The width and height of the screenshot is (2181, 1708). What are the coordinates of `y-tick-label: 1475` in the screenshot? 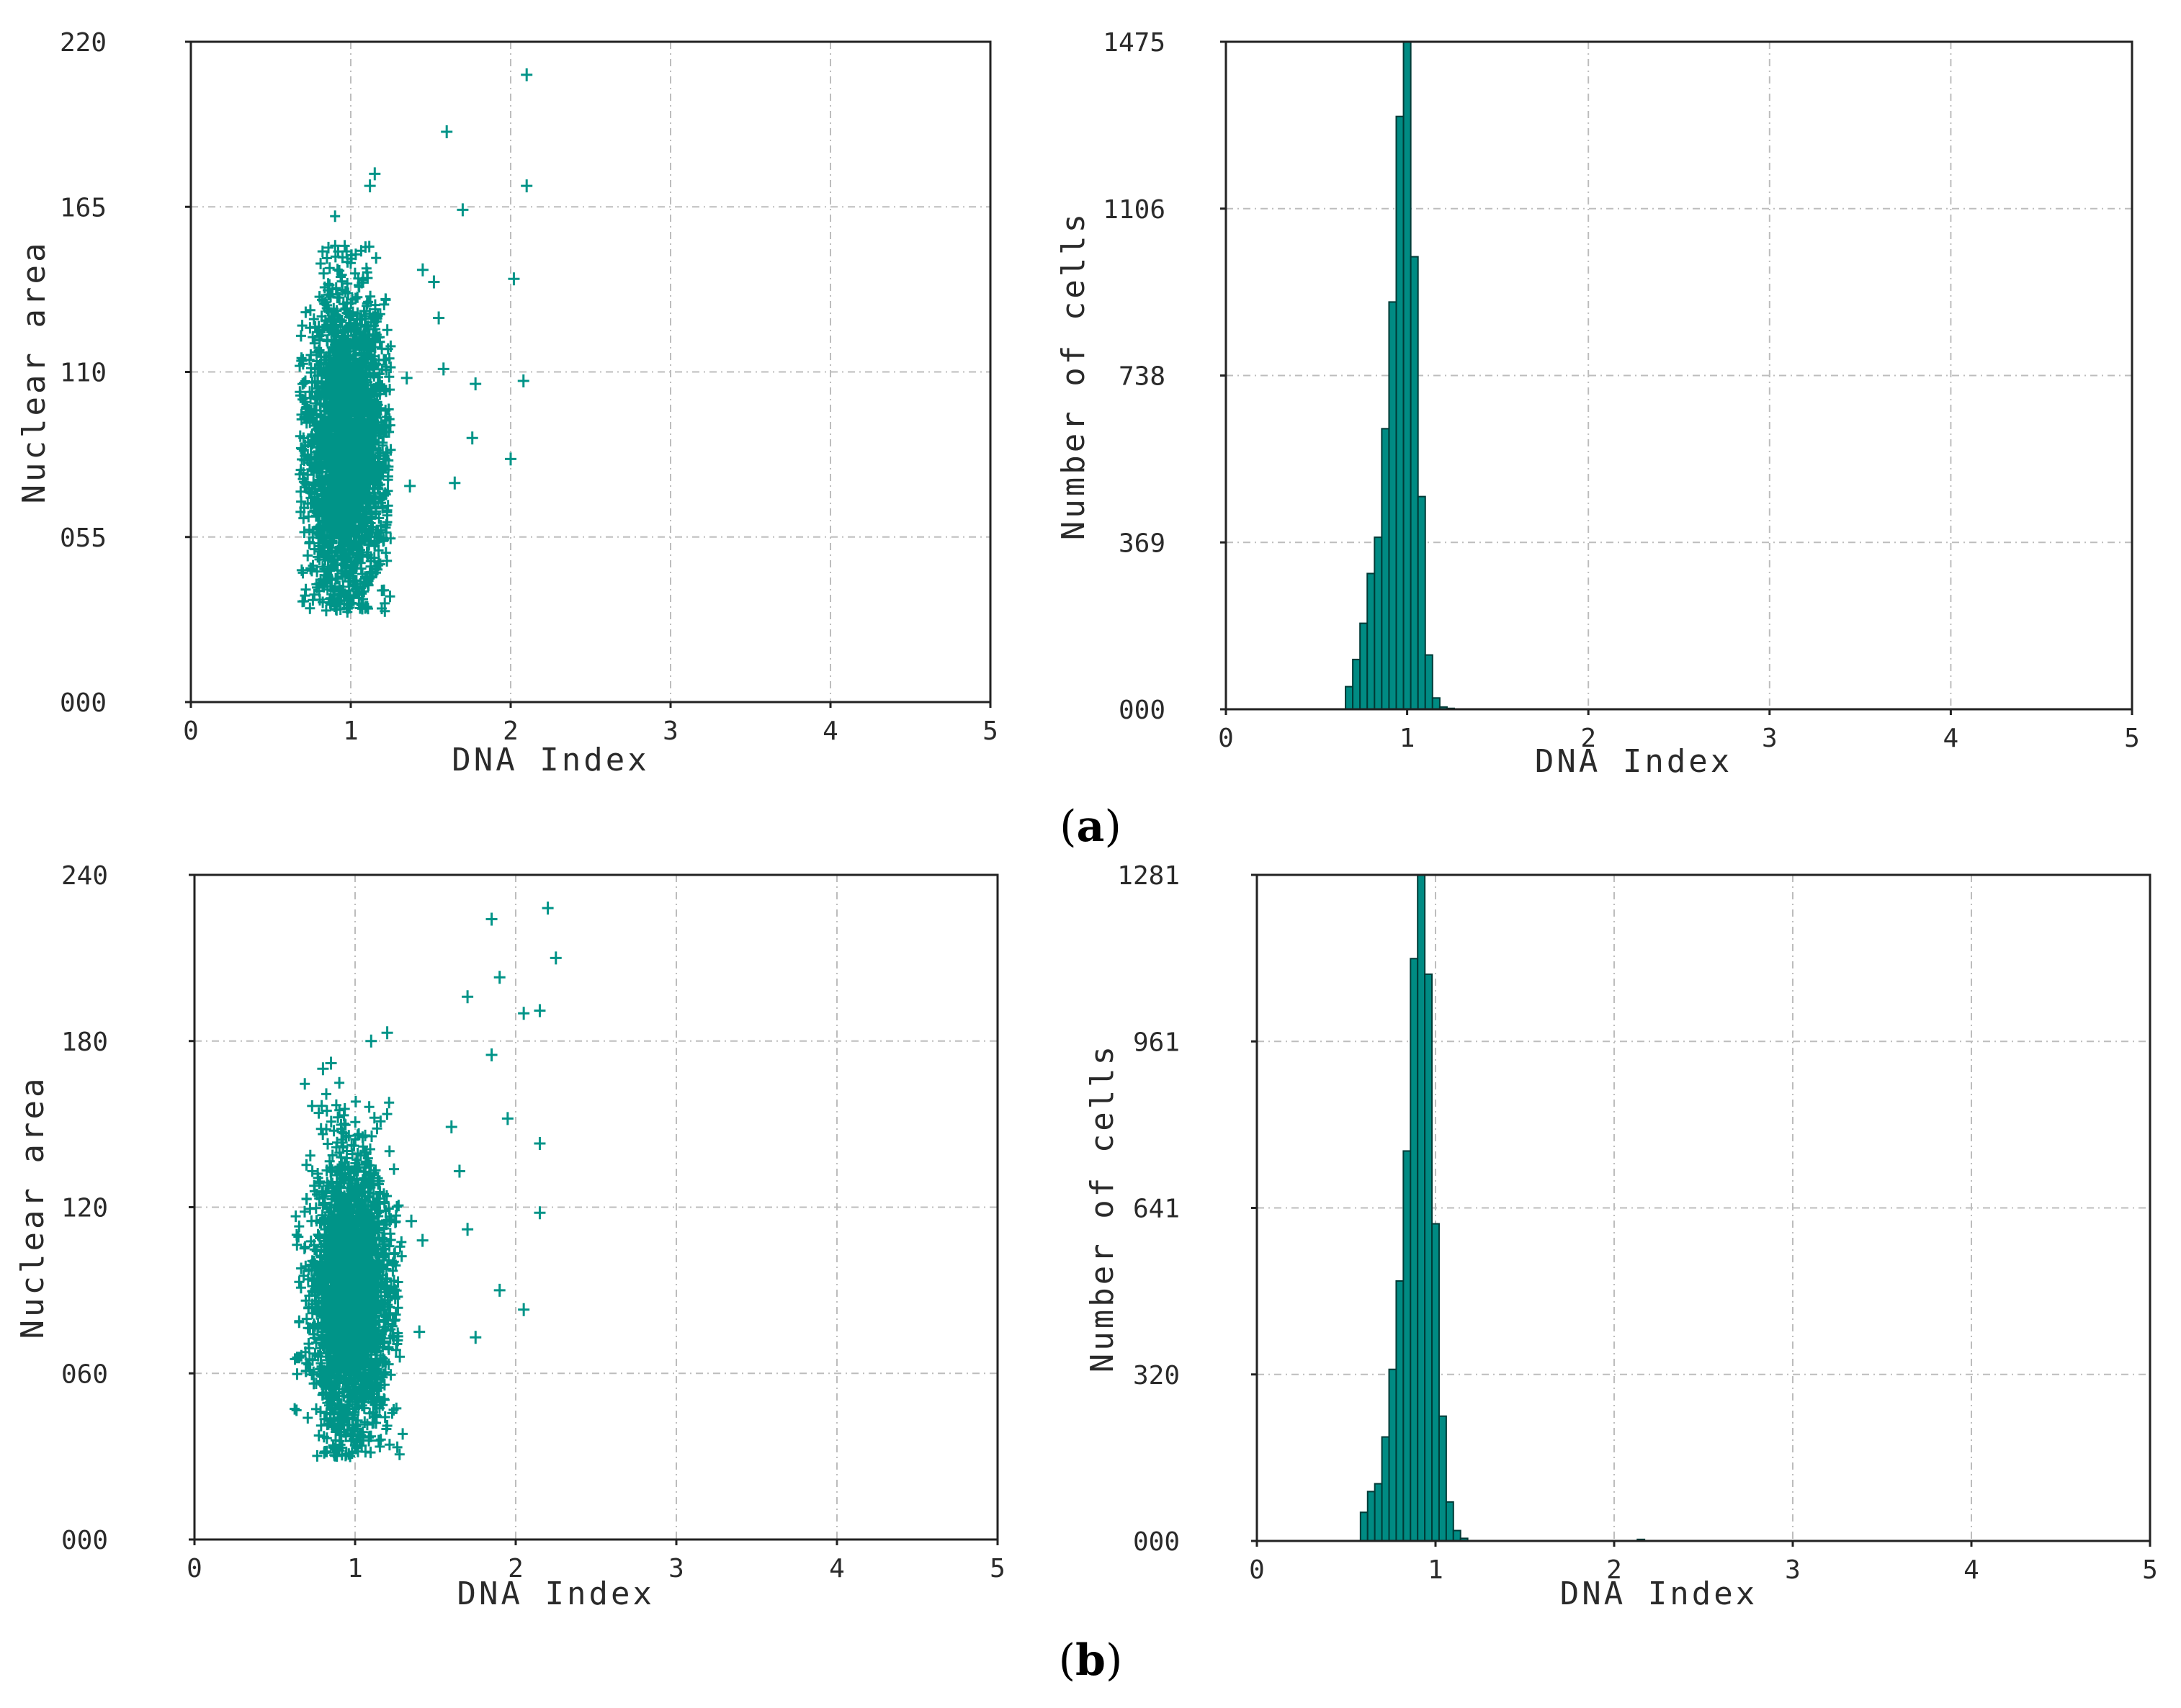 It's located at (1134, 43).